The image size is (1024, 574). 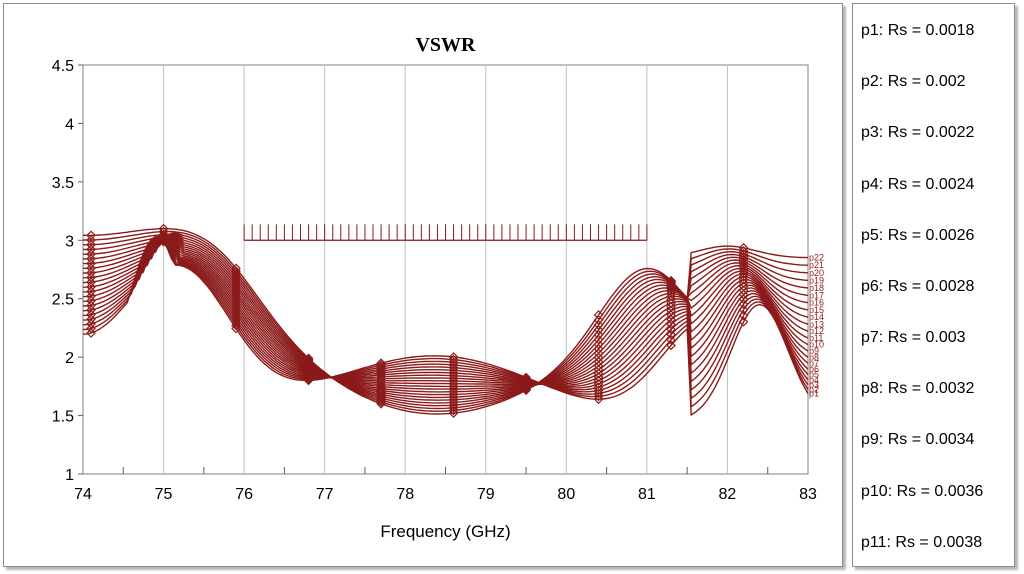 What do you see at coordinates (816, 303) in the screenshot?
I see `series-end-label: p16` at bounding box center [816, 303].